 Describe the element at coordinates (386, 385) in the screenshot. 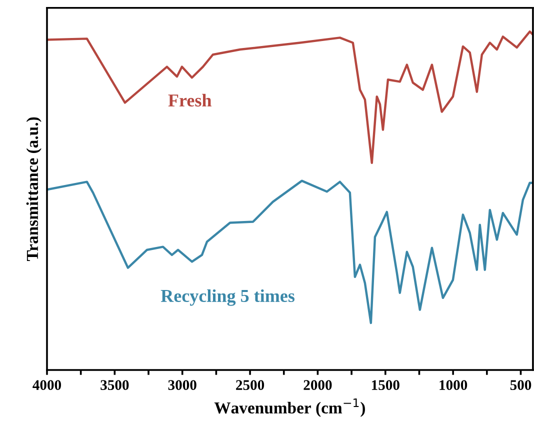

I see `x-tick-label: 1500` at that location.